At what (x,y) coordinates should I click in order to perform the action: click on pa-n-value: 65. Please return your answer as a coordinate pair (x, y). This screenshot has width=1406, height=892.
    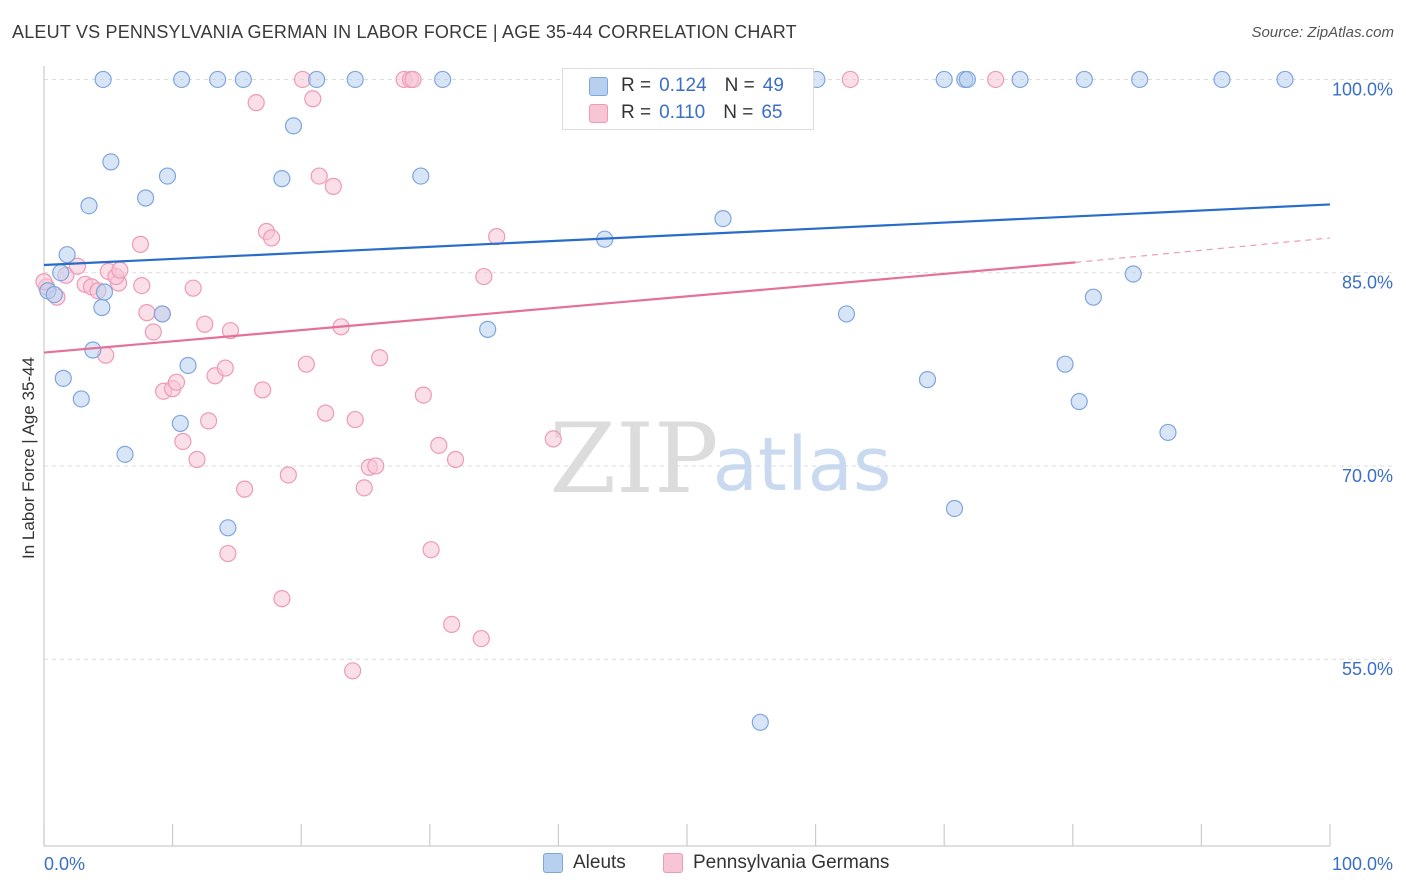
    Looking at the image, I should click on (772, 112).